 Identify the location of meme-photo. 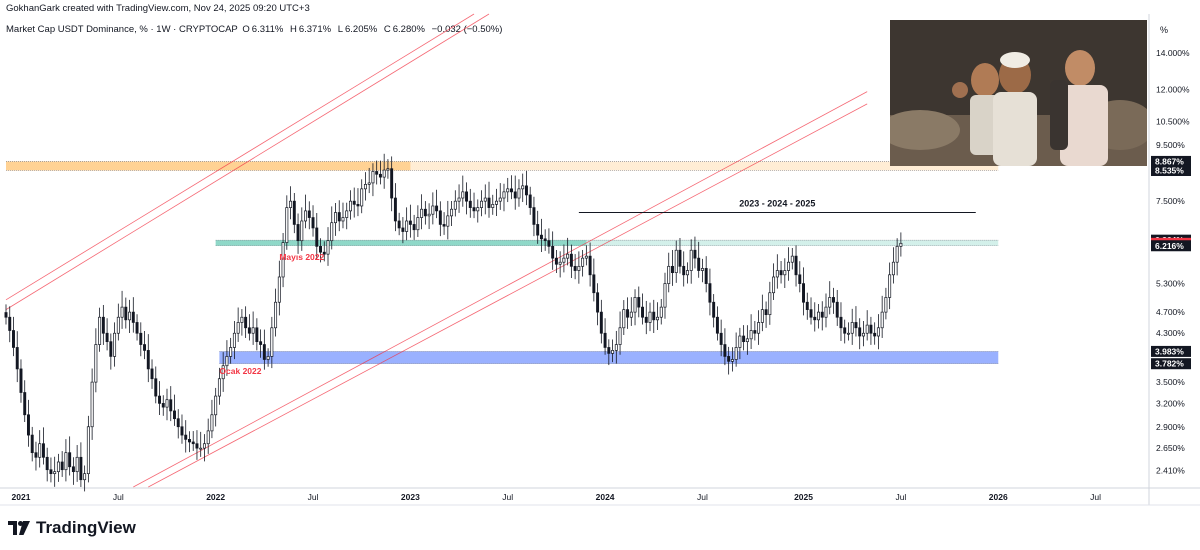
(1018, 93).